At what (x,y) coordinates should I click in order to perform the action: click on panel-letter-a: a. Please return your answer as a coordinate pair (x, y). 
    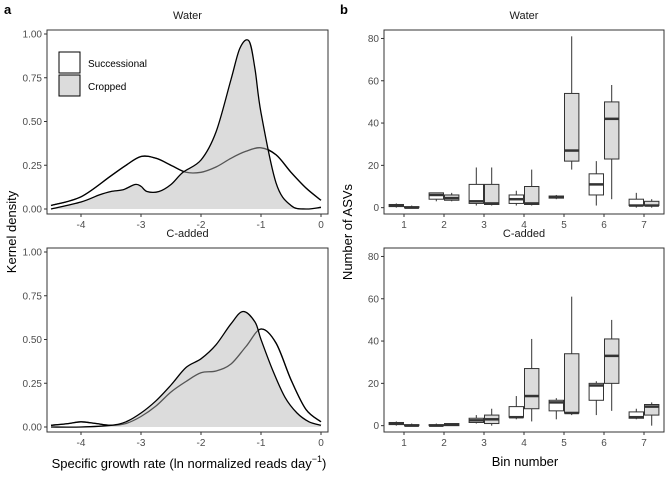
    Looking at the image, I should click on (8, 9).